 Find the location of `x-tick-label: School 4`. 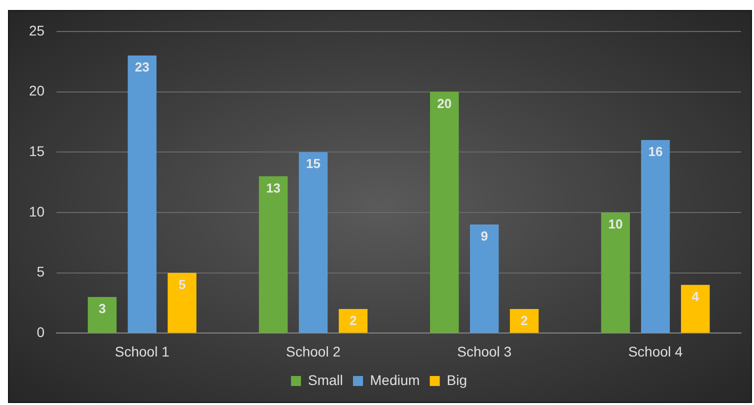

x-tick-label: School 4 is located at coordinates (655, 351).